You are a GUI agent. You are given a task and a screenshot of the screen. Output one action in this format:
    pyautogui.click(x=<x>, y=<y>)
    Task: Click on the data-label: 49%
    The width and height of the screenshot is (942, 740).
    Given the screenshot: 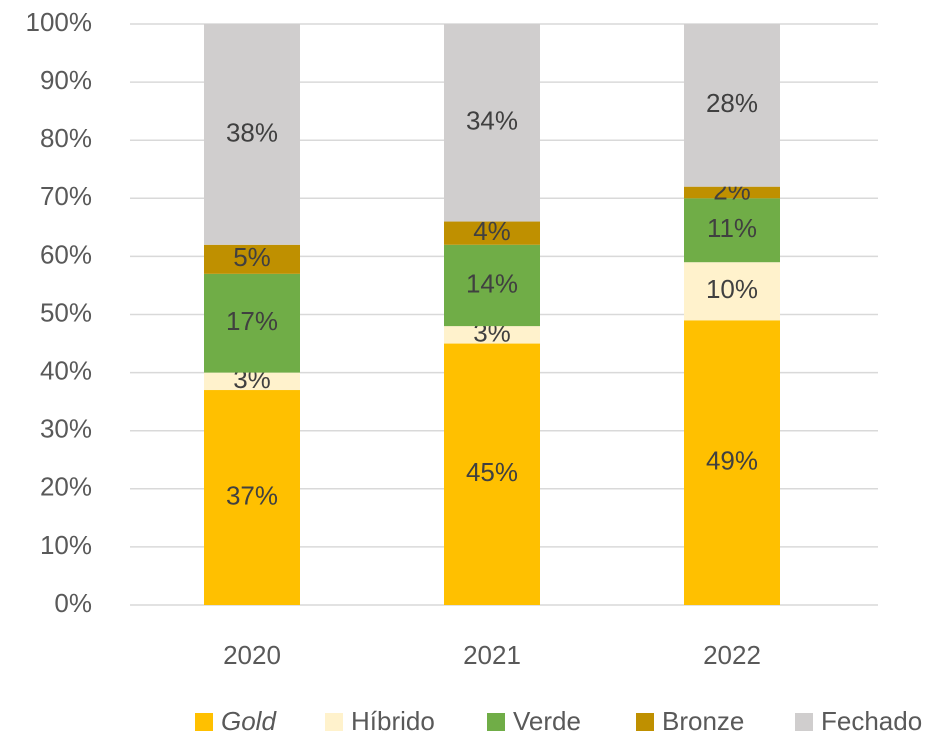 What is the action you would take?
    pyautogui.click(x=732, y=461)
    